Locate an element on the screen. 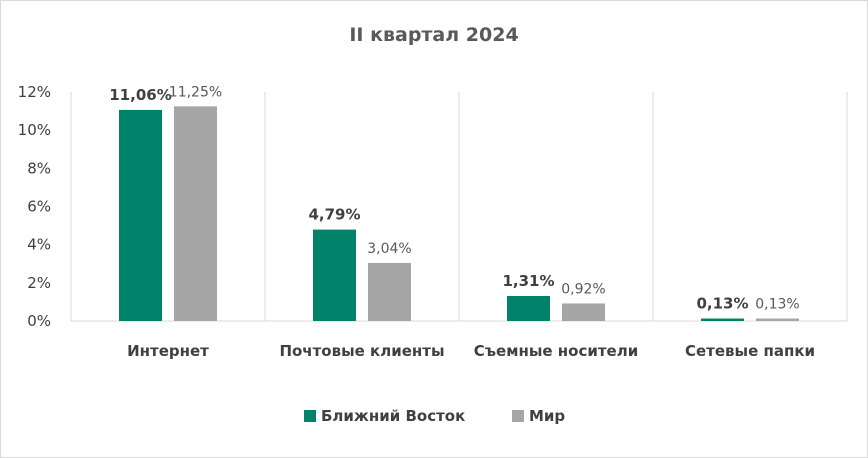  x-category-label: Сетевые папки is located at coordinates (750, 351).